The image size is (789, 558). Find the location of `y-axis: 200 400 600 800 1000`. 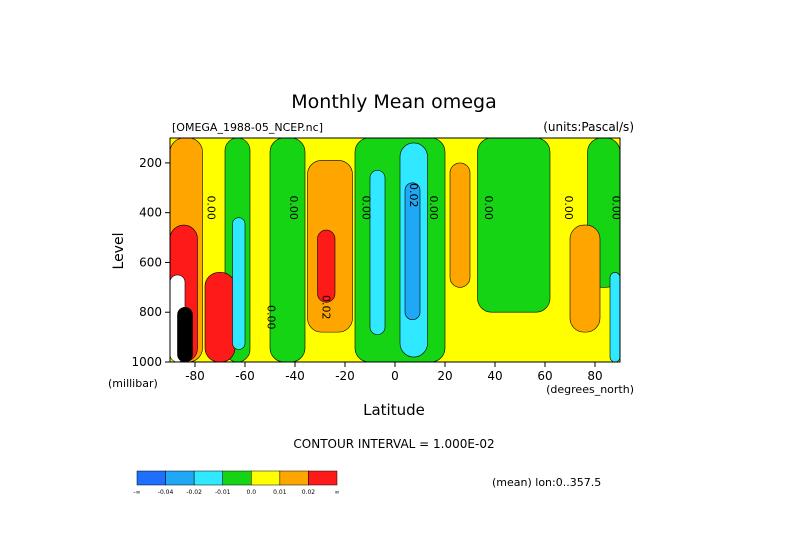

y-axis: 200 400 600 800 1000 is located at coordinates (150, 262).